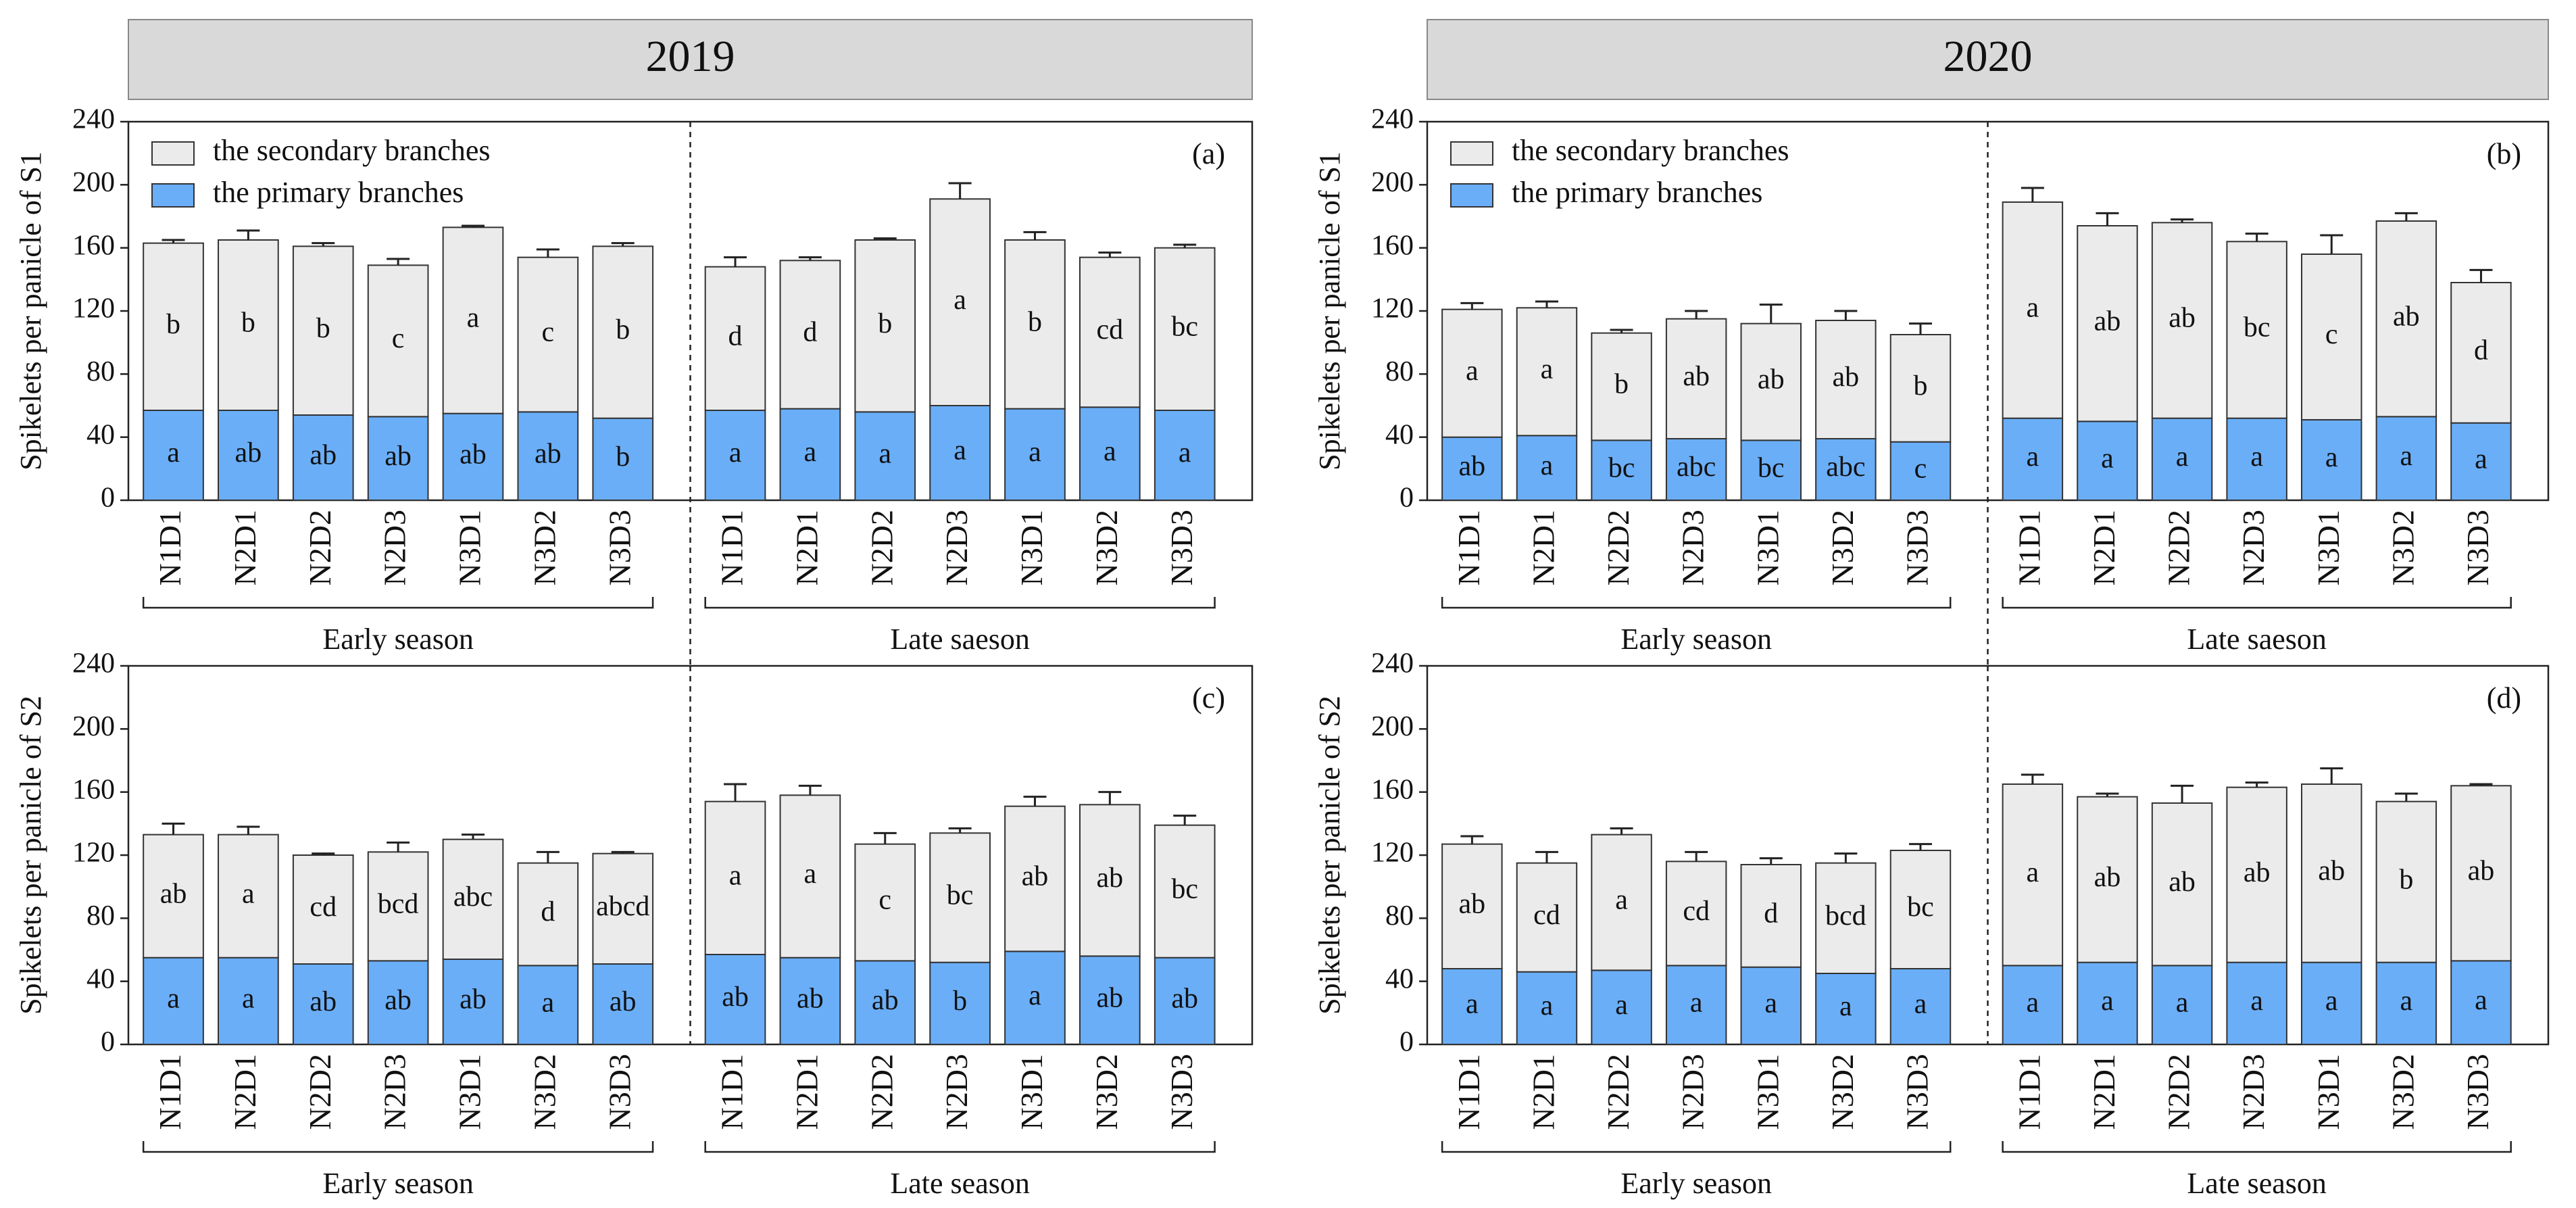  What do you see at coordinates (2504, 698) in the screenshot?
I see `panel-label: (d)` at bounding box center [2504, 698].